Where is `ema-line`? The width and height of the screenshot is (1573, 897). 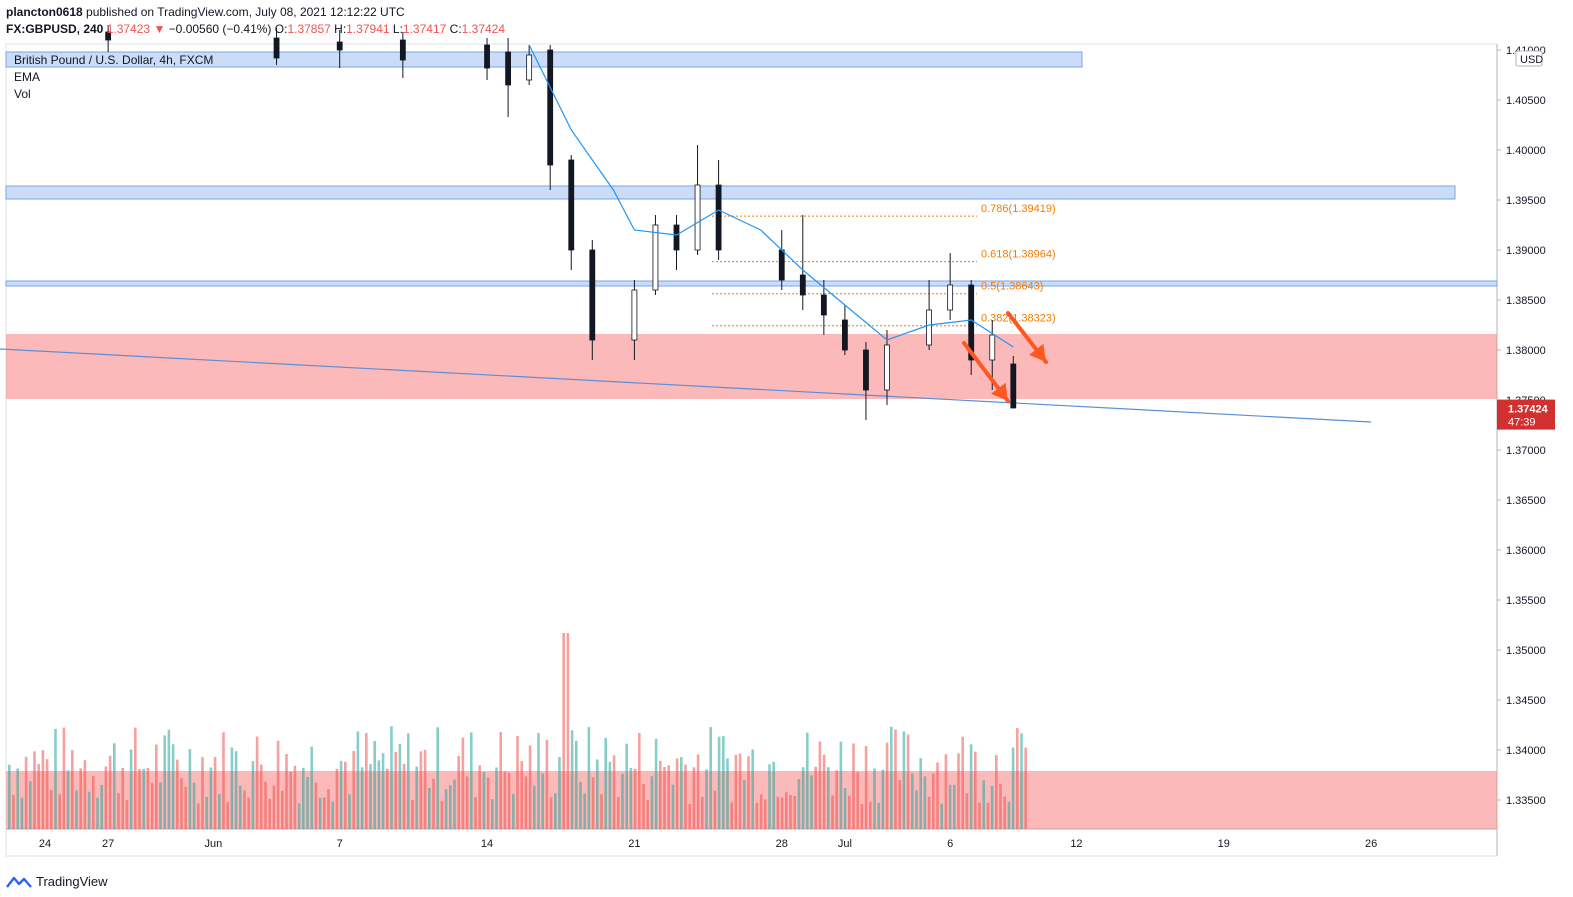
ema-line is located at coordinates (771, 196).